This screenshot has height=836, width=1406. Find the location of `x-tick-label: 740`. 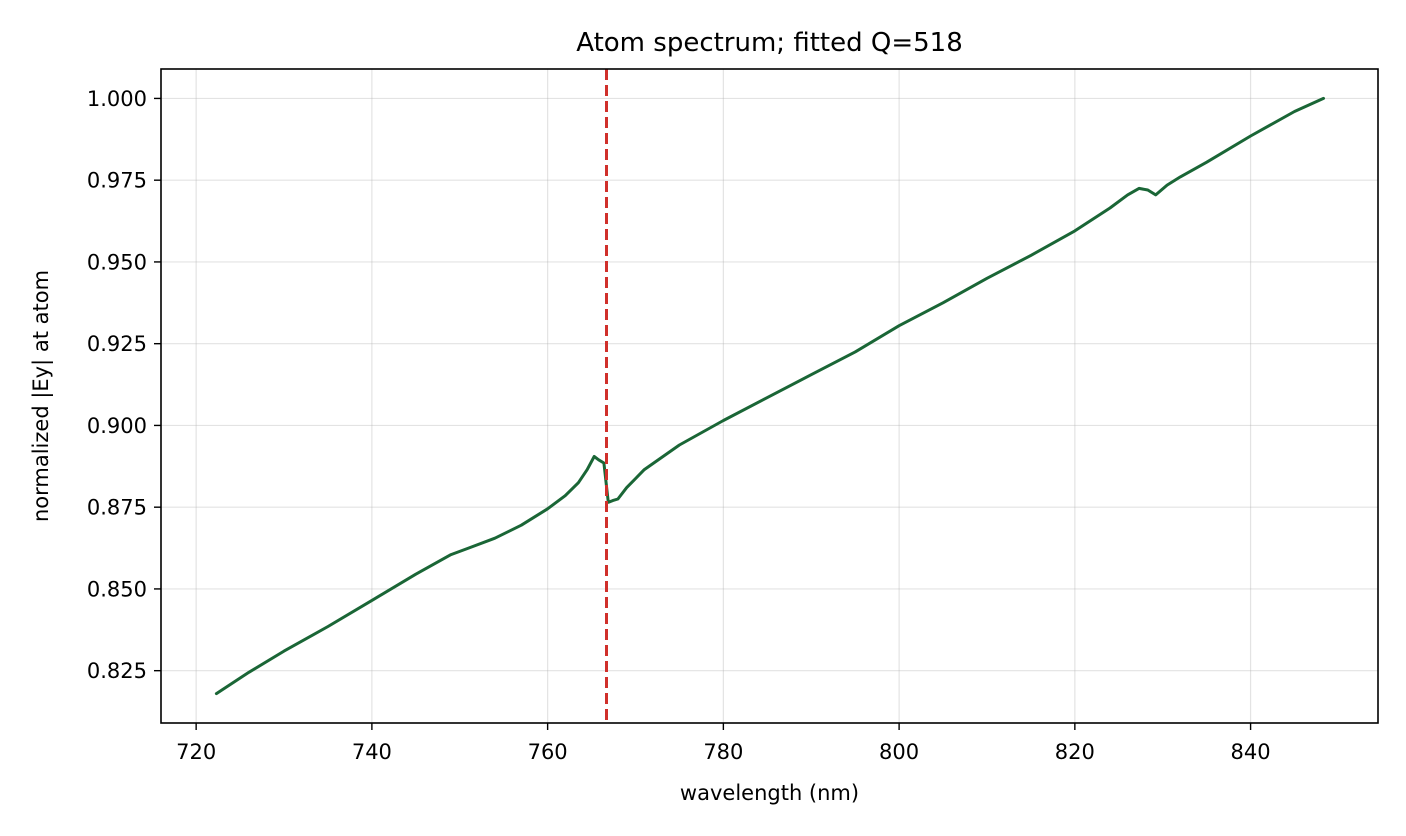

x-tick-label: 740 is located at coordinates (372, 752).